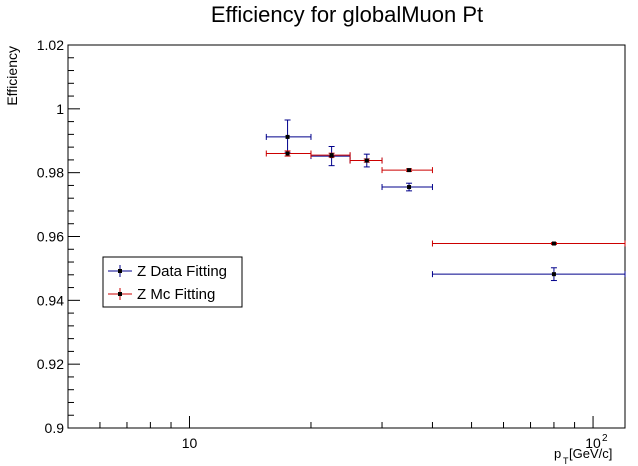 This screenshot has width=638, height=466. Describe the element at coordinates (50, 237) in the screenshot. I see `y-tick-label: 0.96` at that location.